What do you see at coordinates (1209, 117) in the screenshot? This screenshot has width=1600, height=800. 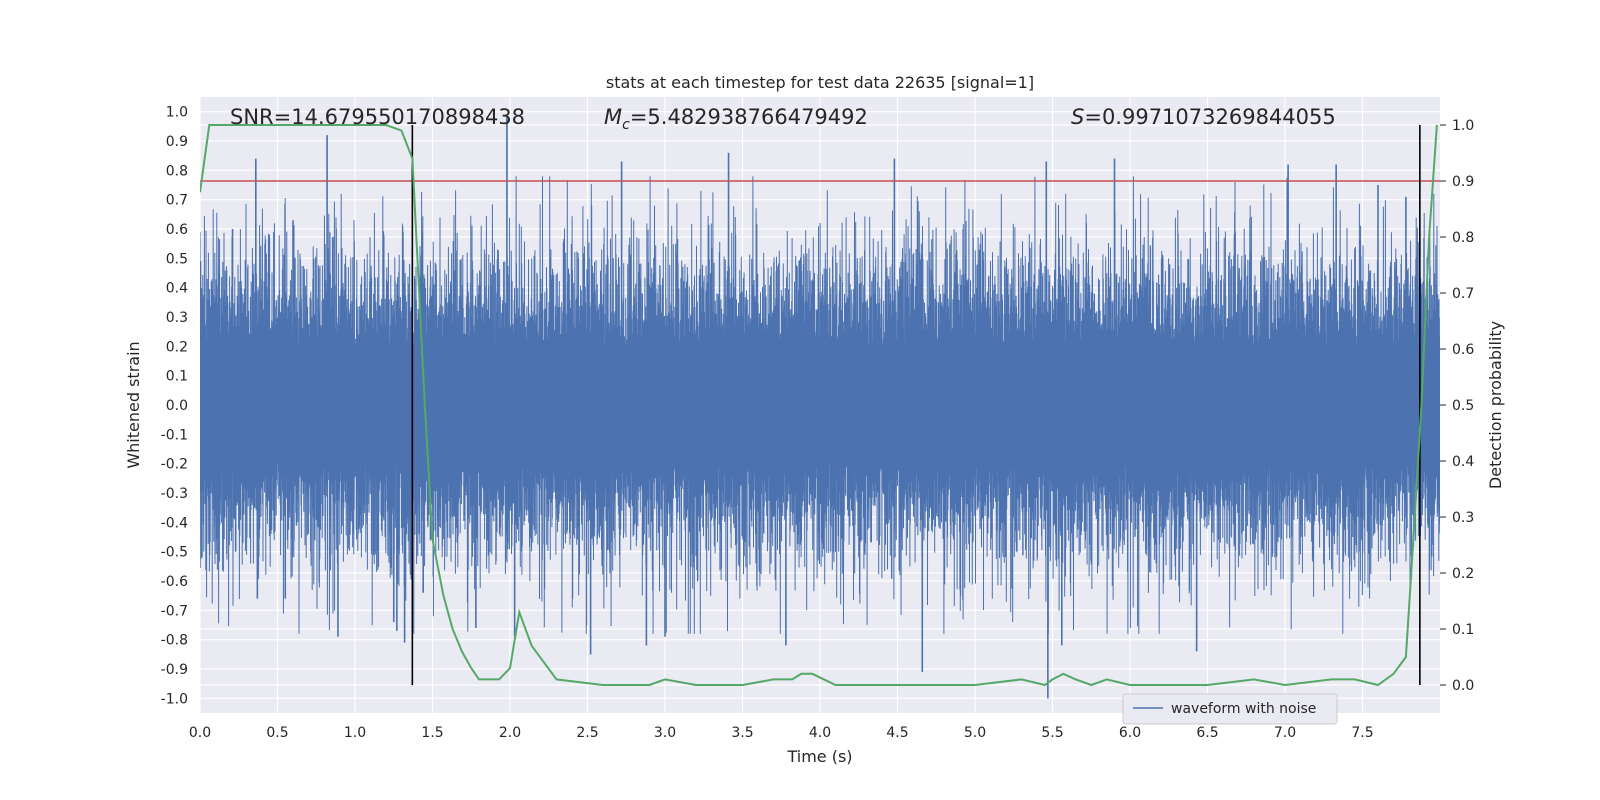 I see `score-value: =0.9971073269844055` at bounding box center [1209, 117].